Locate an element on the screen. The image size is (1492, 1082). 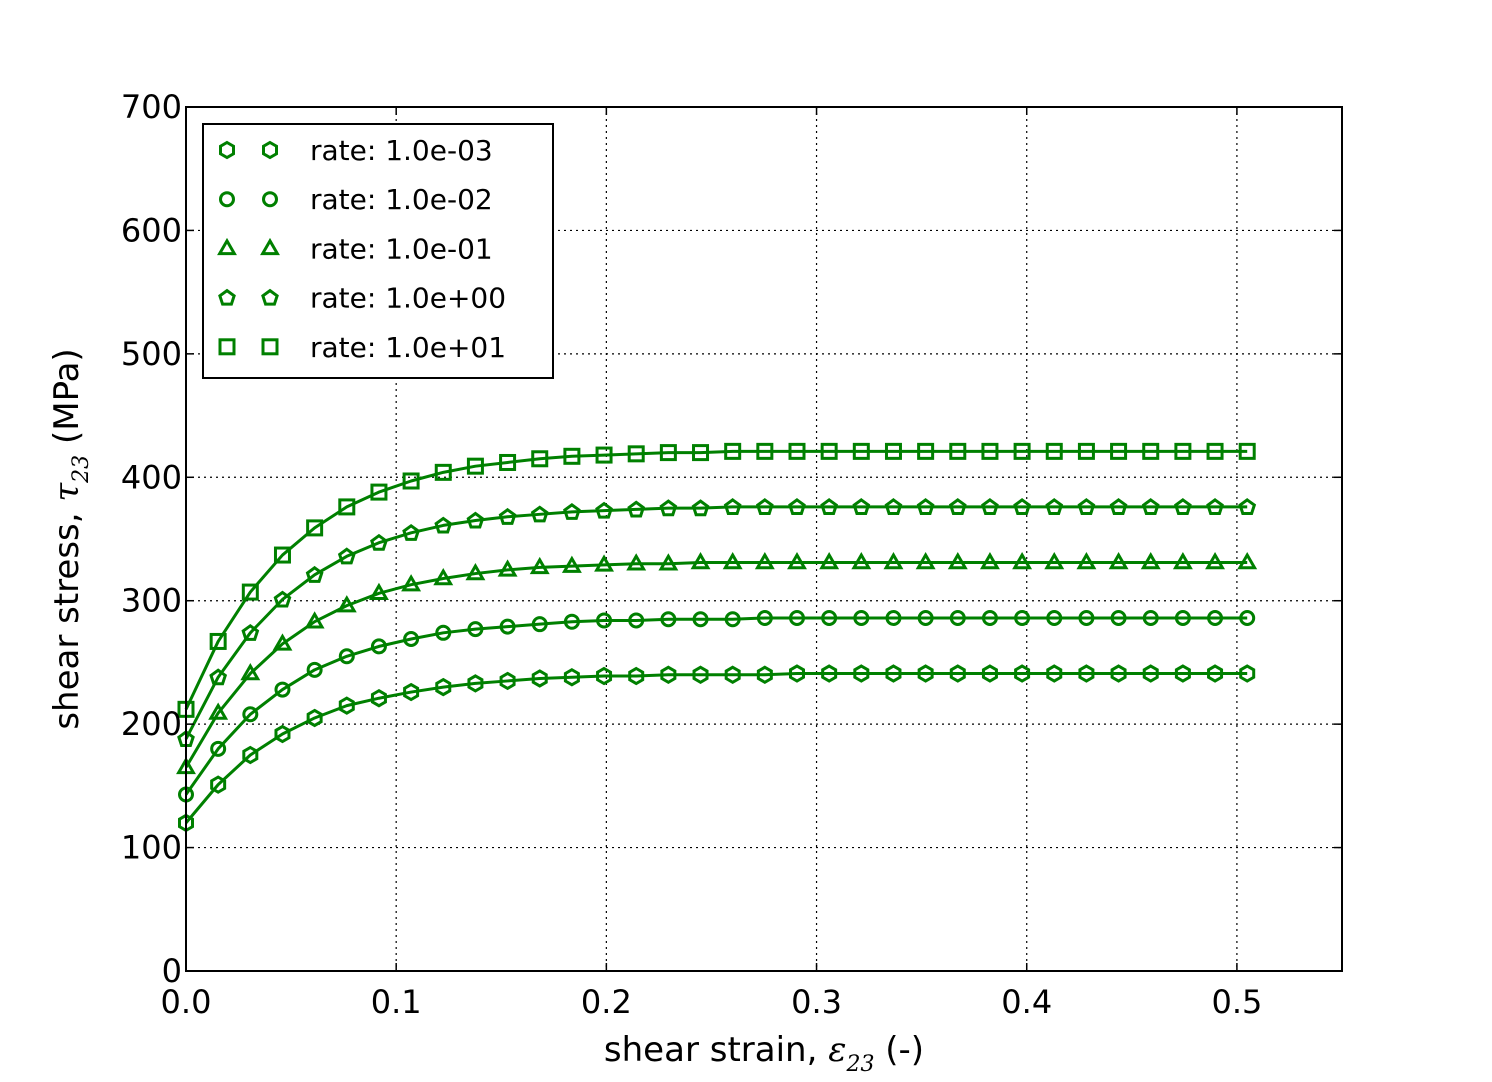
x-tick-label-1: 0.1 is located at coordinates (396, 1002).